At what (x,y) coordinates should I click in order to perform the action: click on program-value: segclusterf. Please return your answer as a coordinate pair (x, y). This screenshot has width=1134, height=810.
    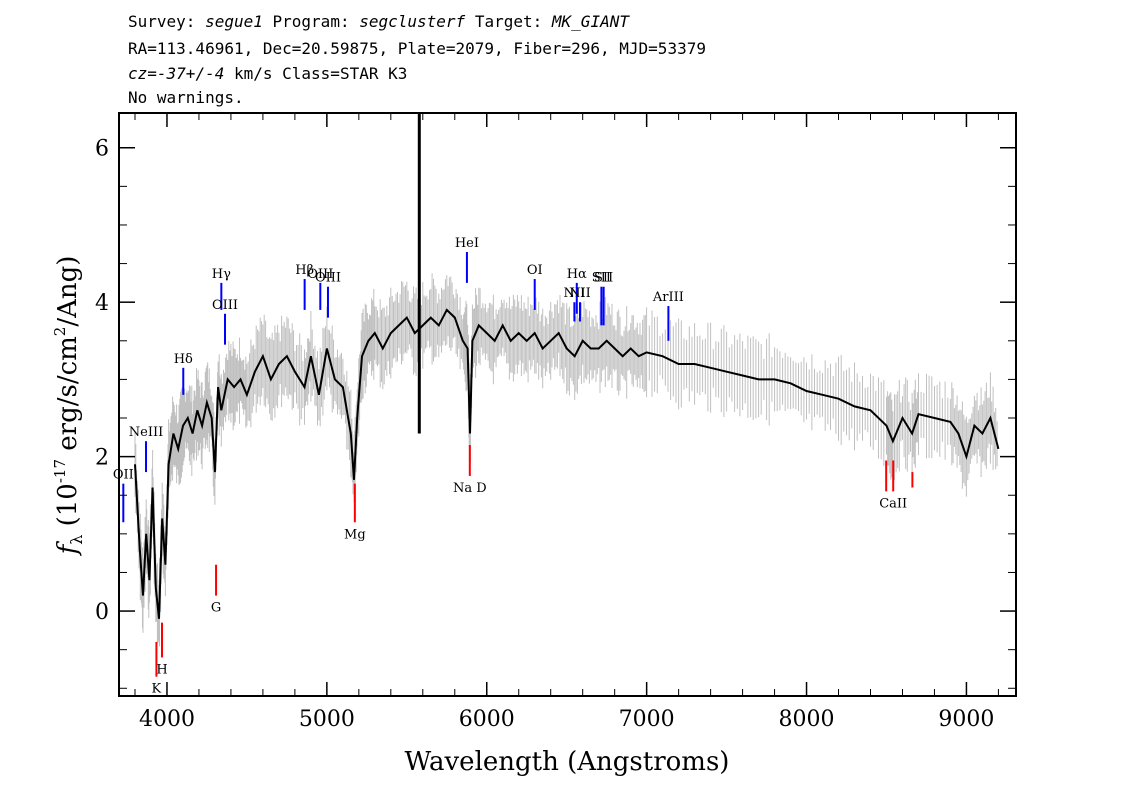
    Looking at the image, I should click on (412, 21).